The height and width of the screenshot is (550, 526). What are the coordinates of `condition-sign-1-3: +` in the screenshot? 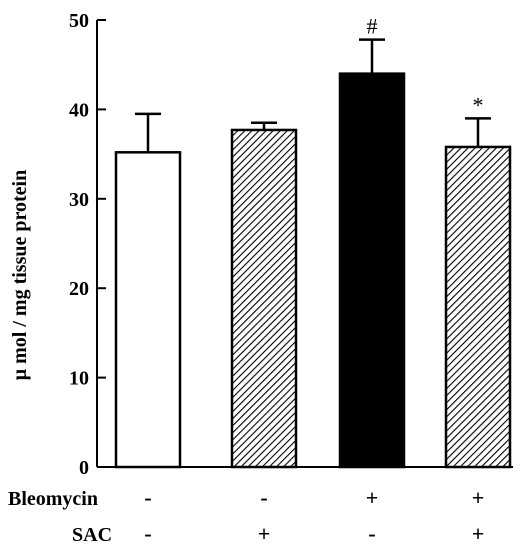 It's located at (478, 533).